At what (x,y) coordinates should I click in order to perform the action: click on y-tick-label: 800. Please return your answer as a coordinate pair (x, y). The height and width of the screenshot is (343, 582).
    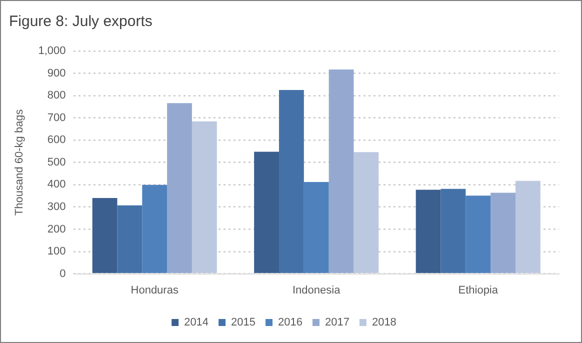
    Looking at the image, I should click on (56, 96).